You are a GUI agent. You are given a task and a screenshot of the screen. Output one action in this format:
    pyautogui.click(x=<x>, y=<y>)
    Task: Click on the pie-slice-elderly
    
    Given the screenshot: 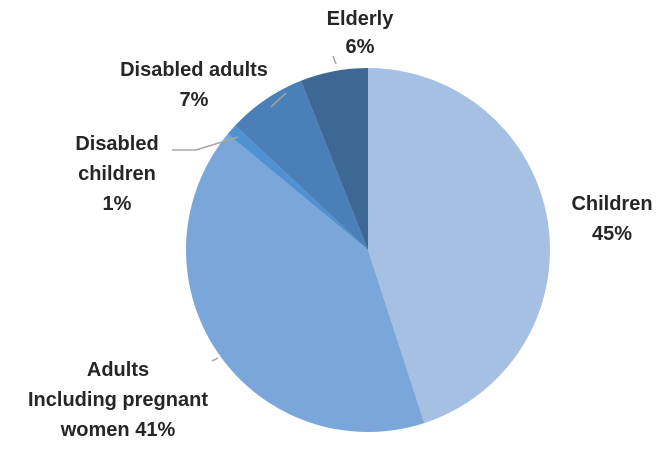 What is the action you would take?
    pyautogui.click(x=334, y=159)
    